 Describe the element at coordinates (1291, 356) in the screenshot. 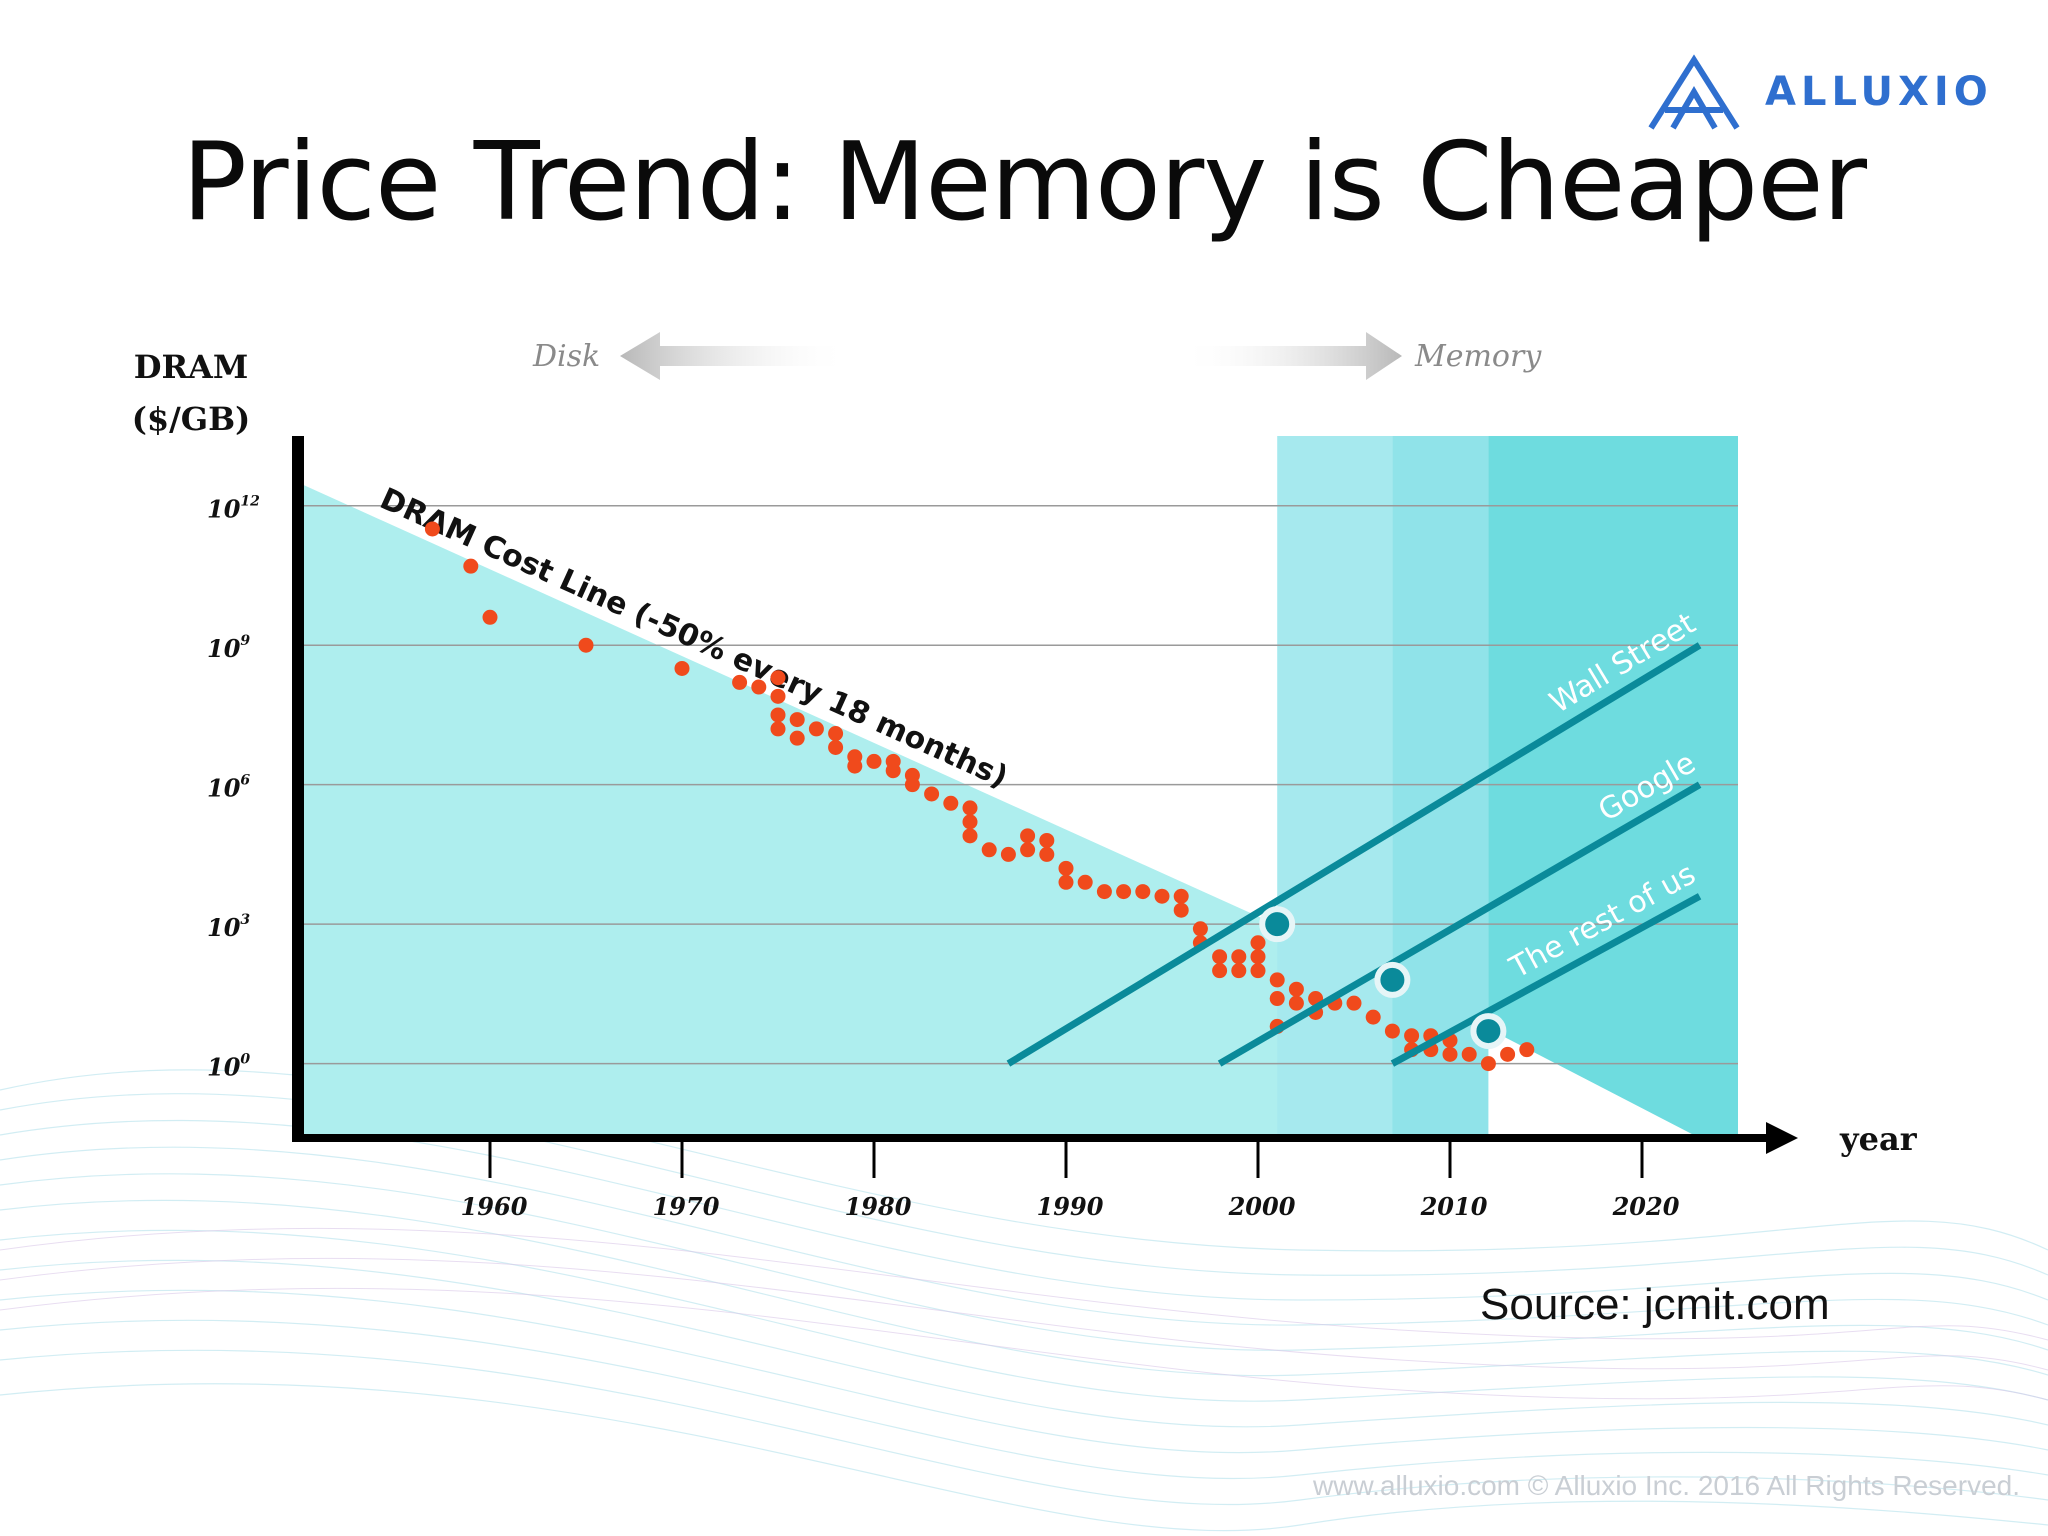

I see `memory-arrow-icon` at that location.